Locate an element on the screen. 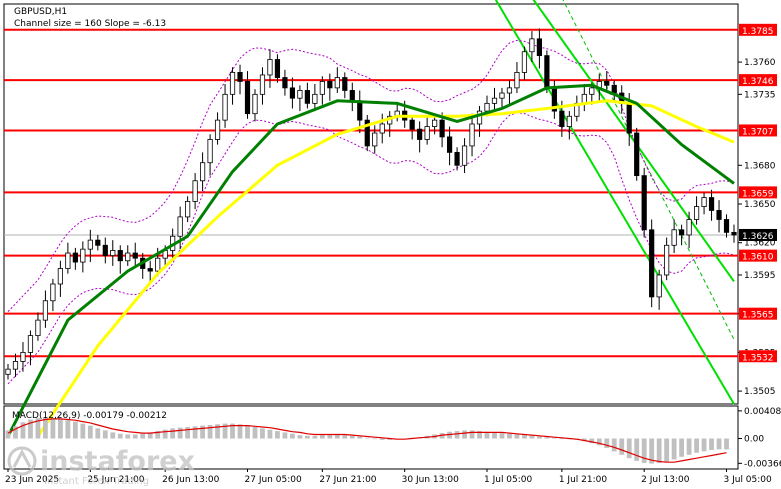  macd-tick-label-1: 0.00 is located at coordinates (754, 440).